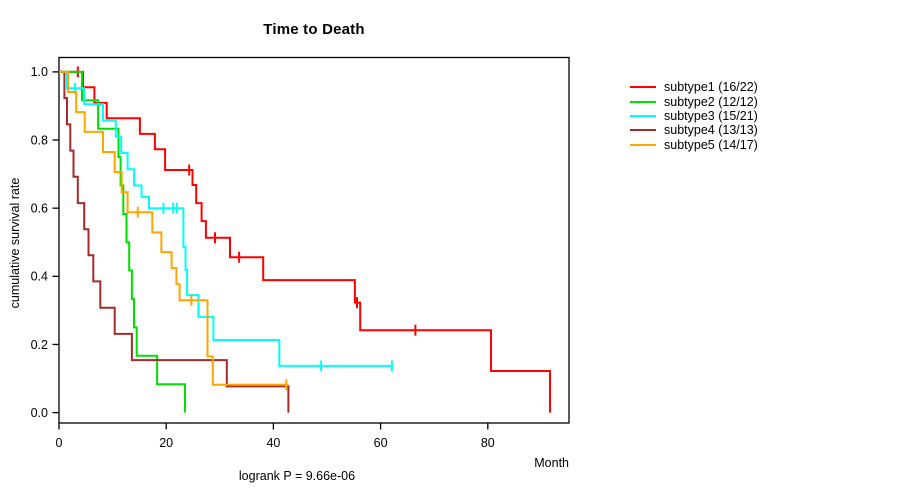  I want to click on x-tick-label: 60, so click(381, 443).